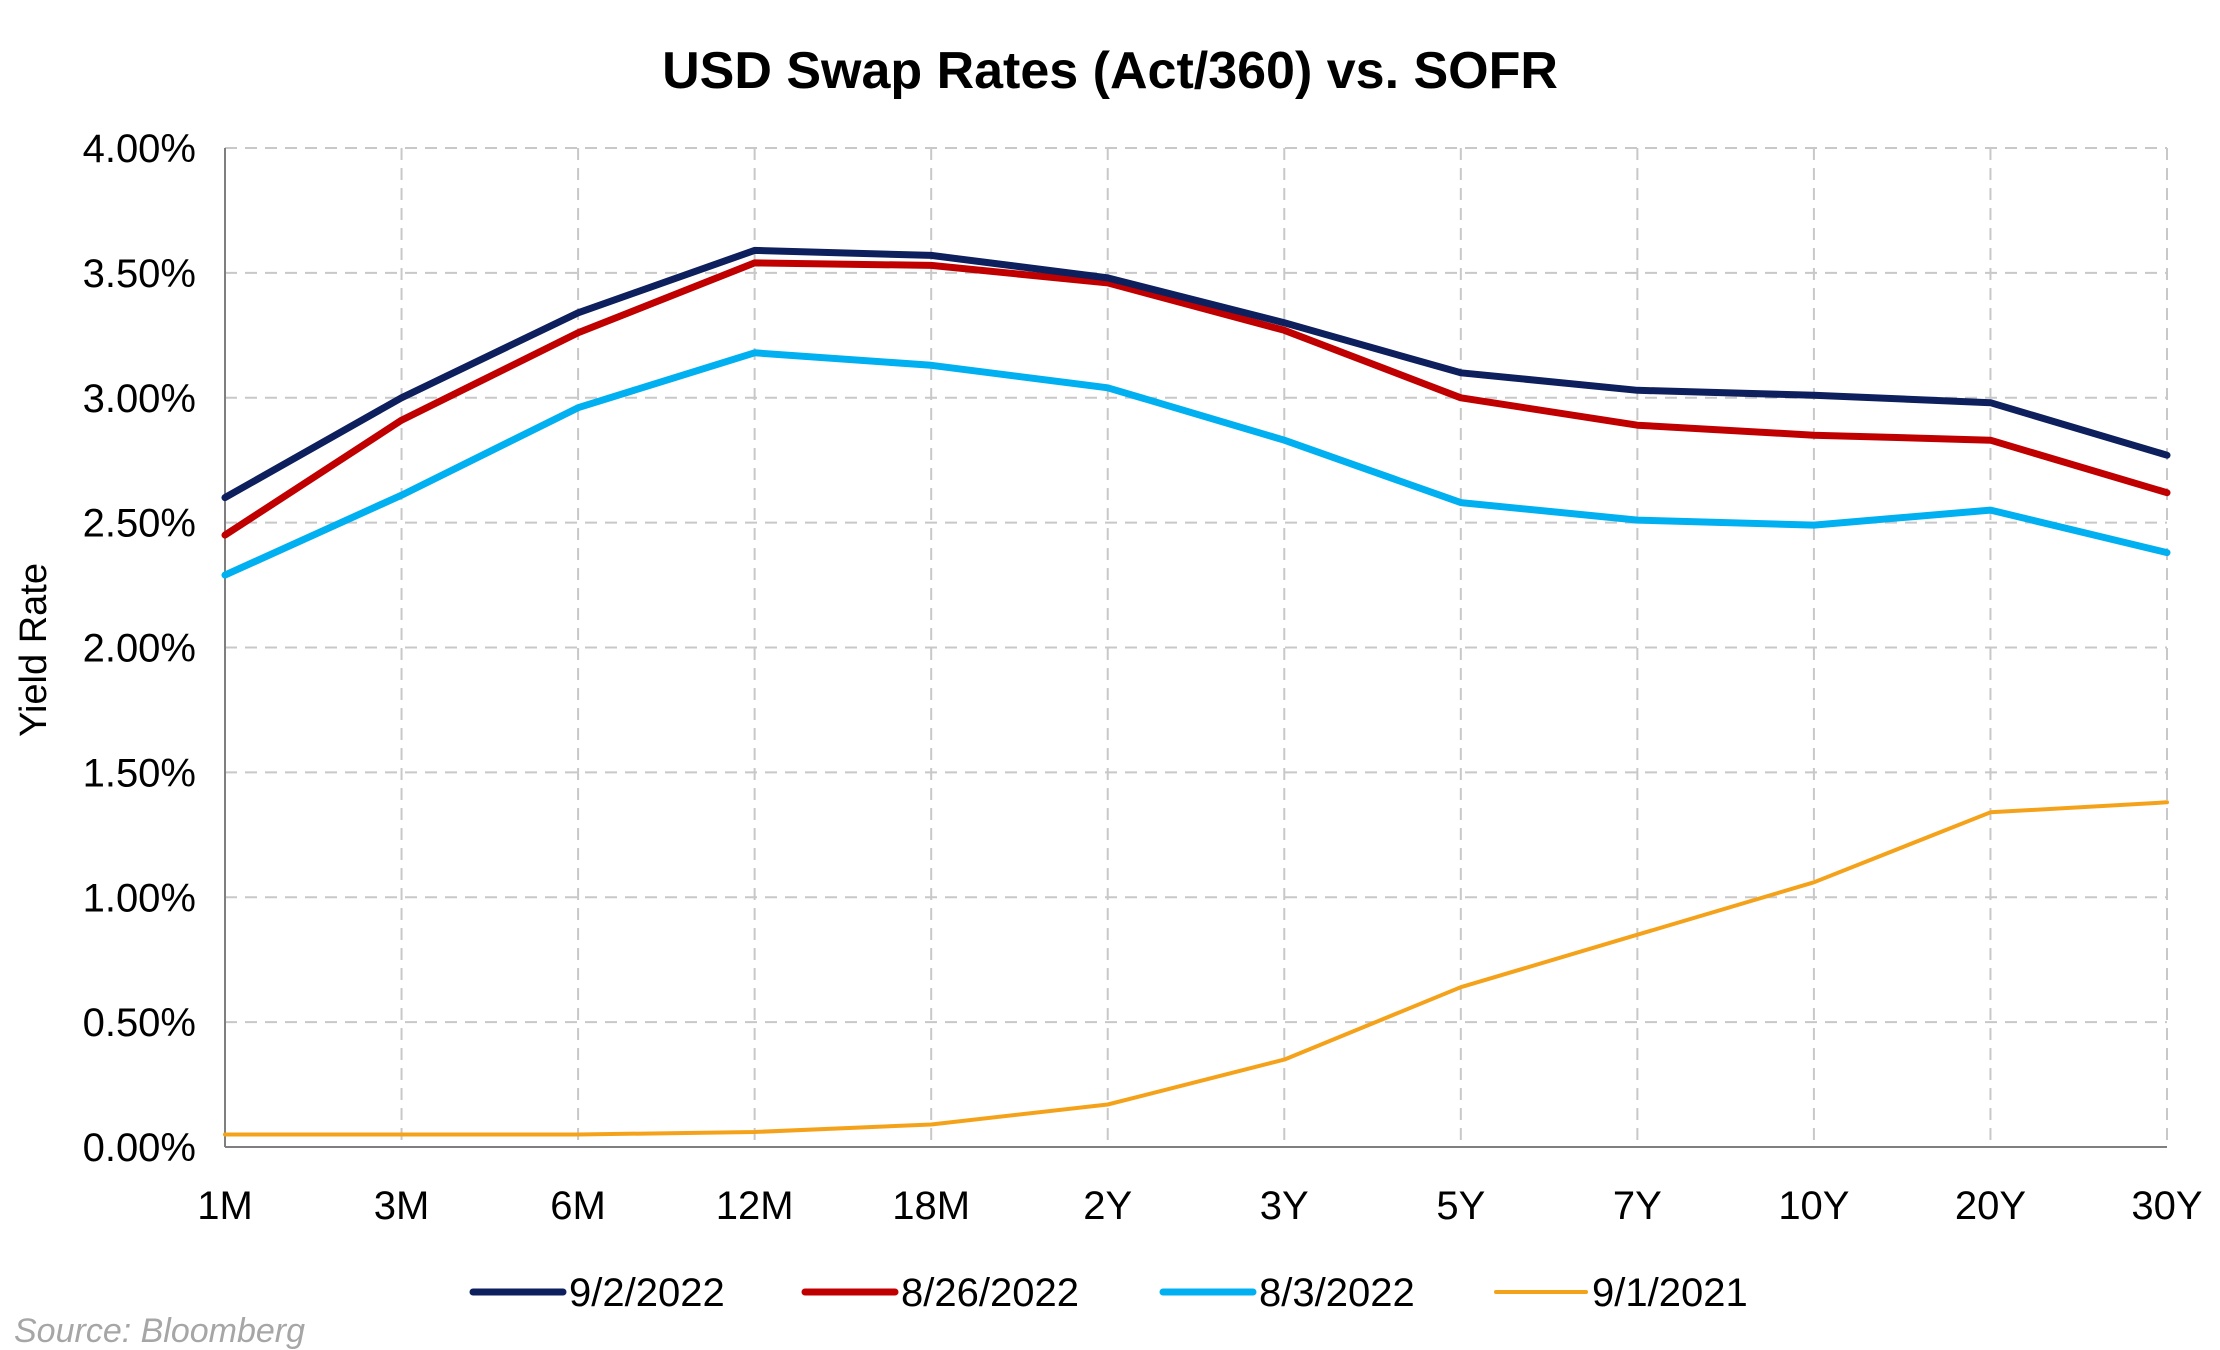 Image resolution: width=2220 pixels, height=1350 pixels. Describe the element at coordinates (1337, 1293) in the screenshot. I see `legend-label: 8/3/2022` at that location.